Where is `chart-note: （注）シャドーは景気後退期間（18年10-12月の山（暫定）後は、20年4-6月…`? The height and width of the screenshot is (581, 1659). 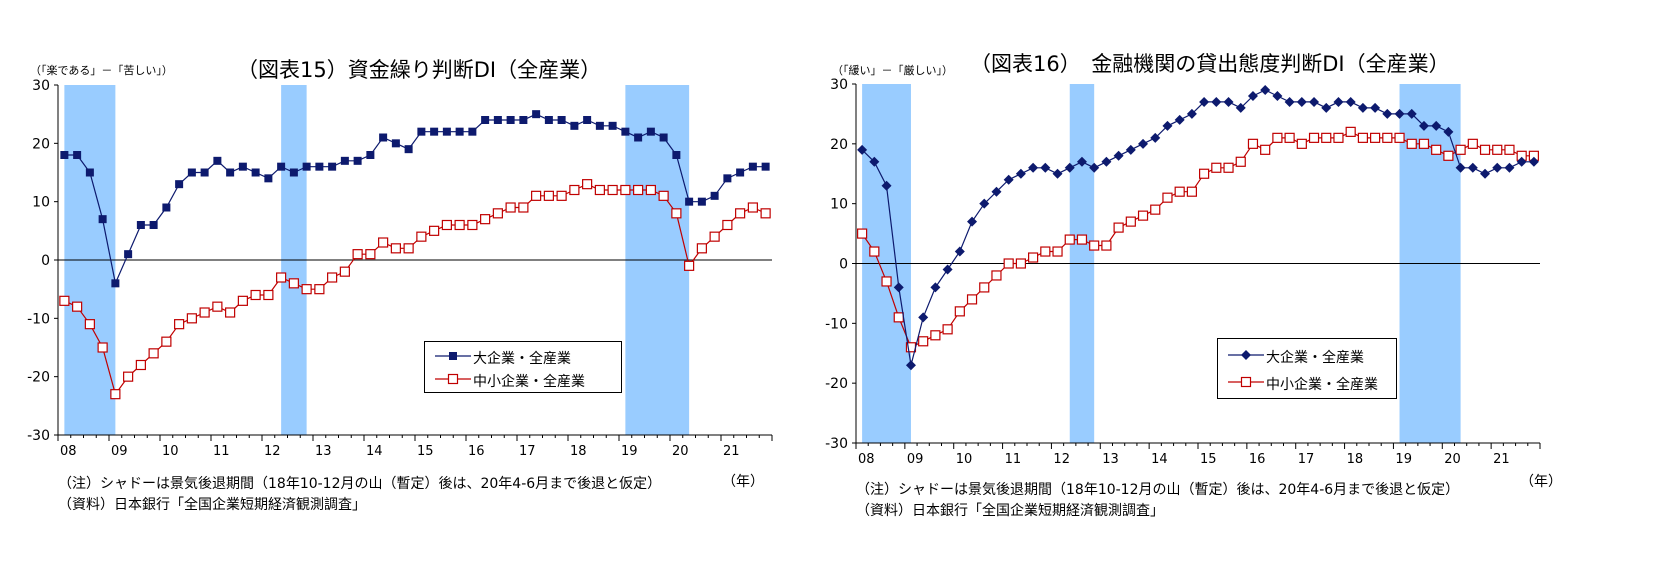 chart-note: （注）シャドーは景気後退期間（18年10-12月の山（暫定）後は、20年4-6月… is located at coordinates (1158, 490).